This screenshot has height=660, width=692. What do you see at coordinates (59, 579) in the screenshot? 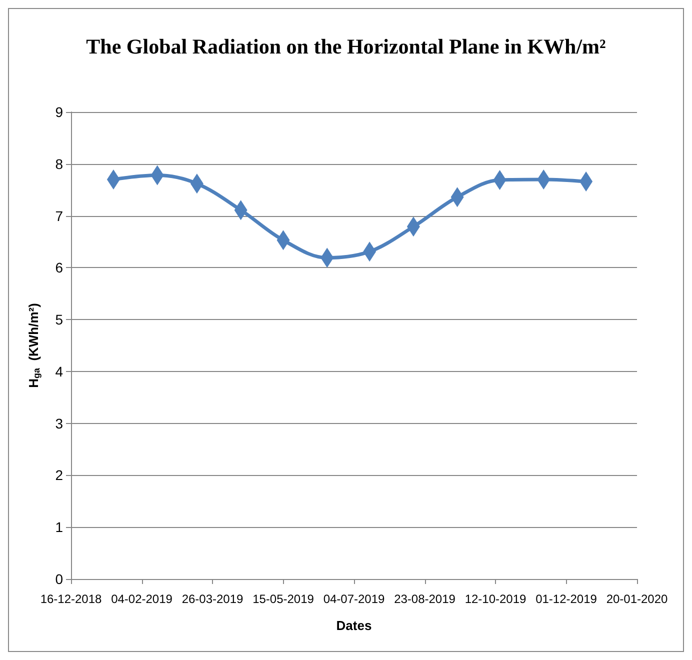
I see `y-tick-label: 0` at bounding box center [59, 579].